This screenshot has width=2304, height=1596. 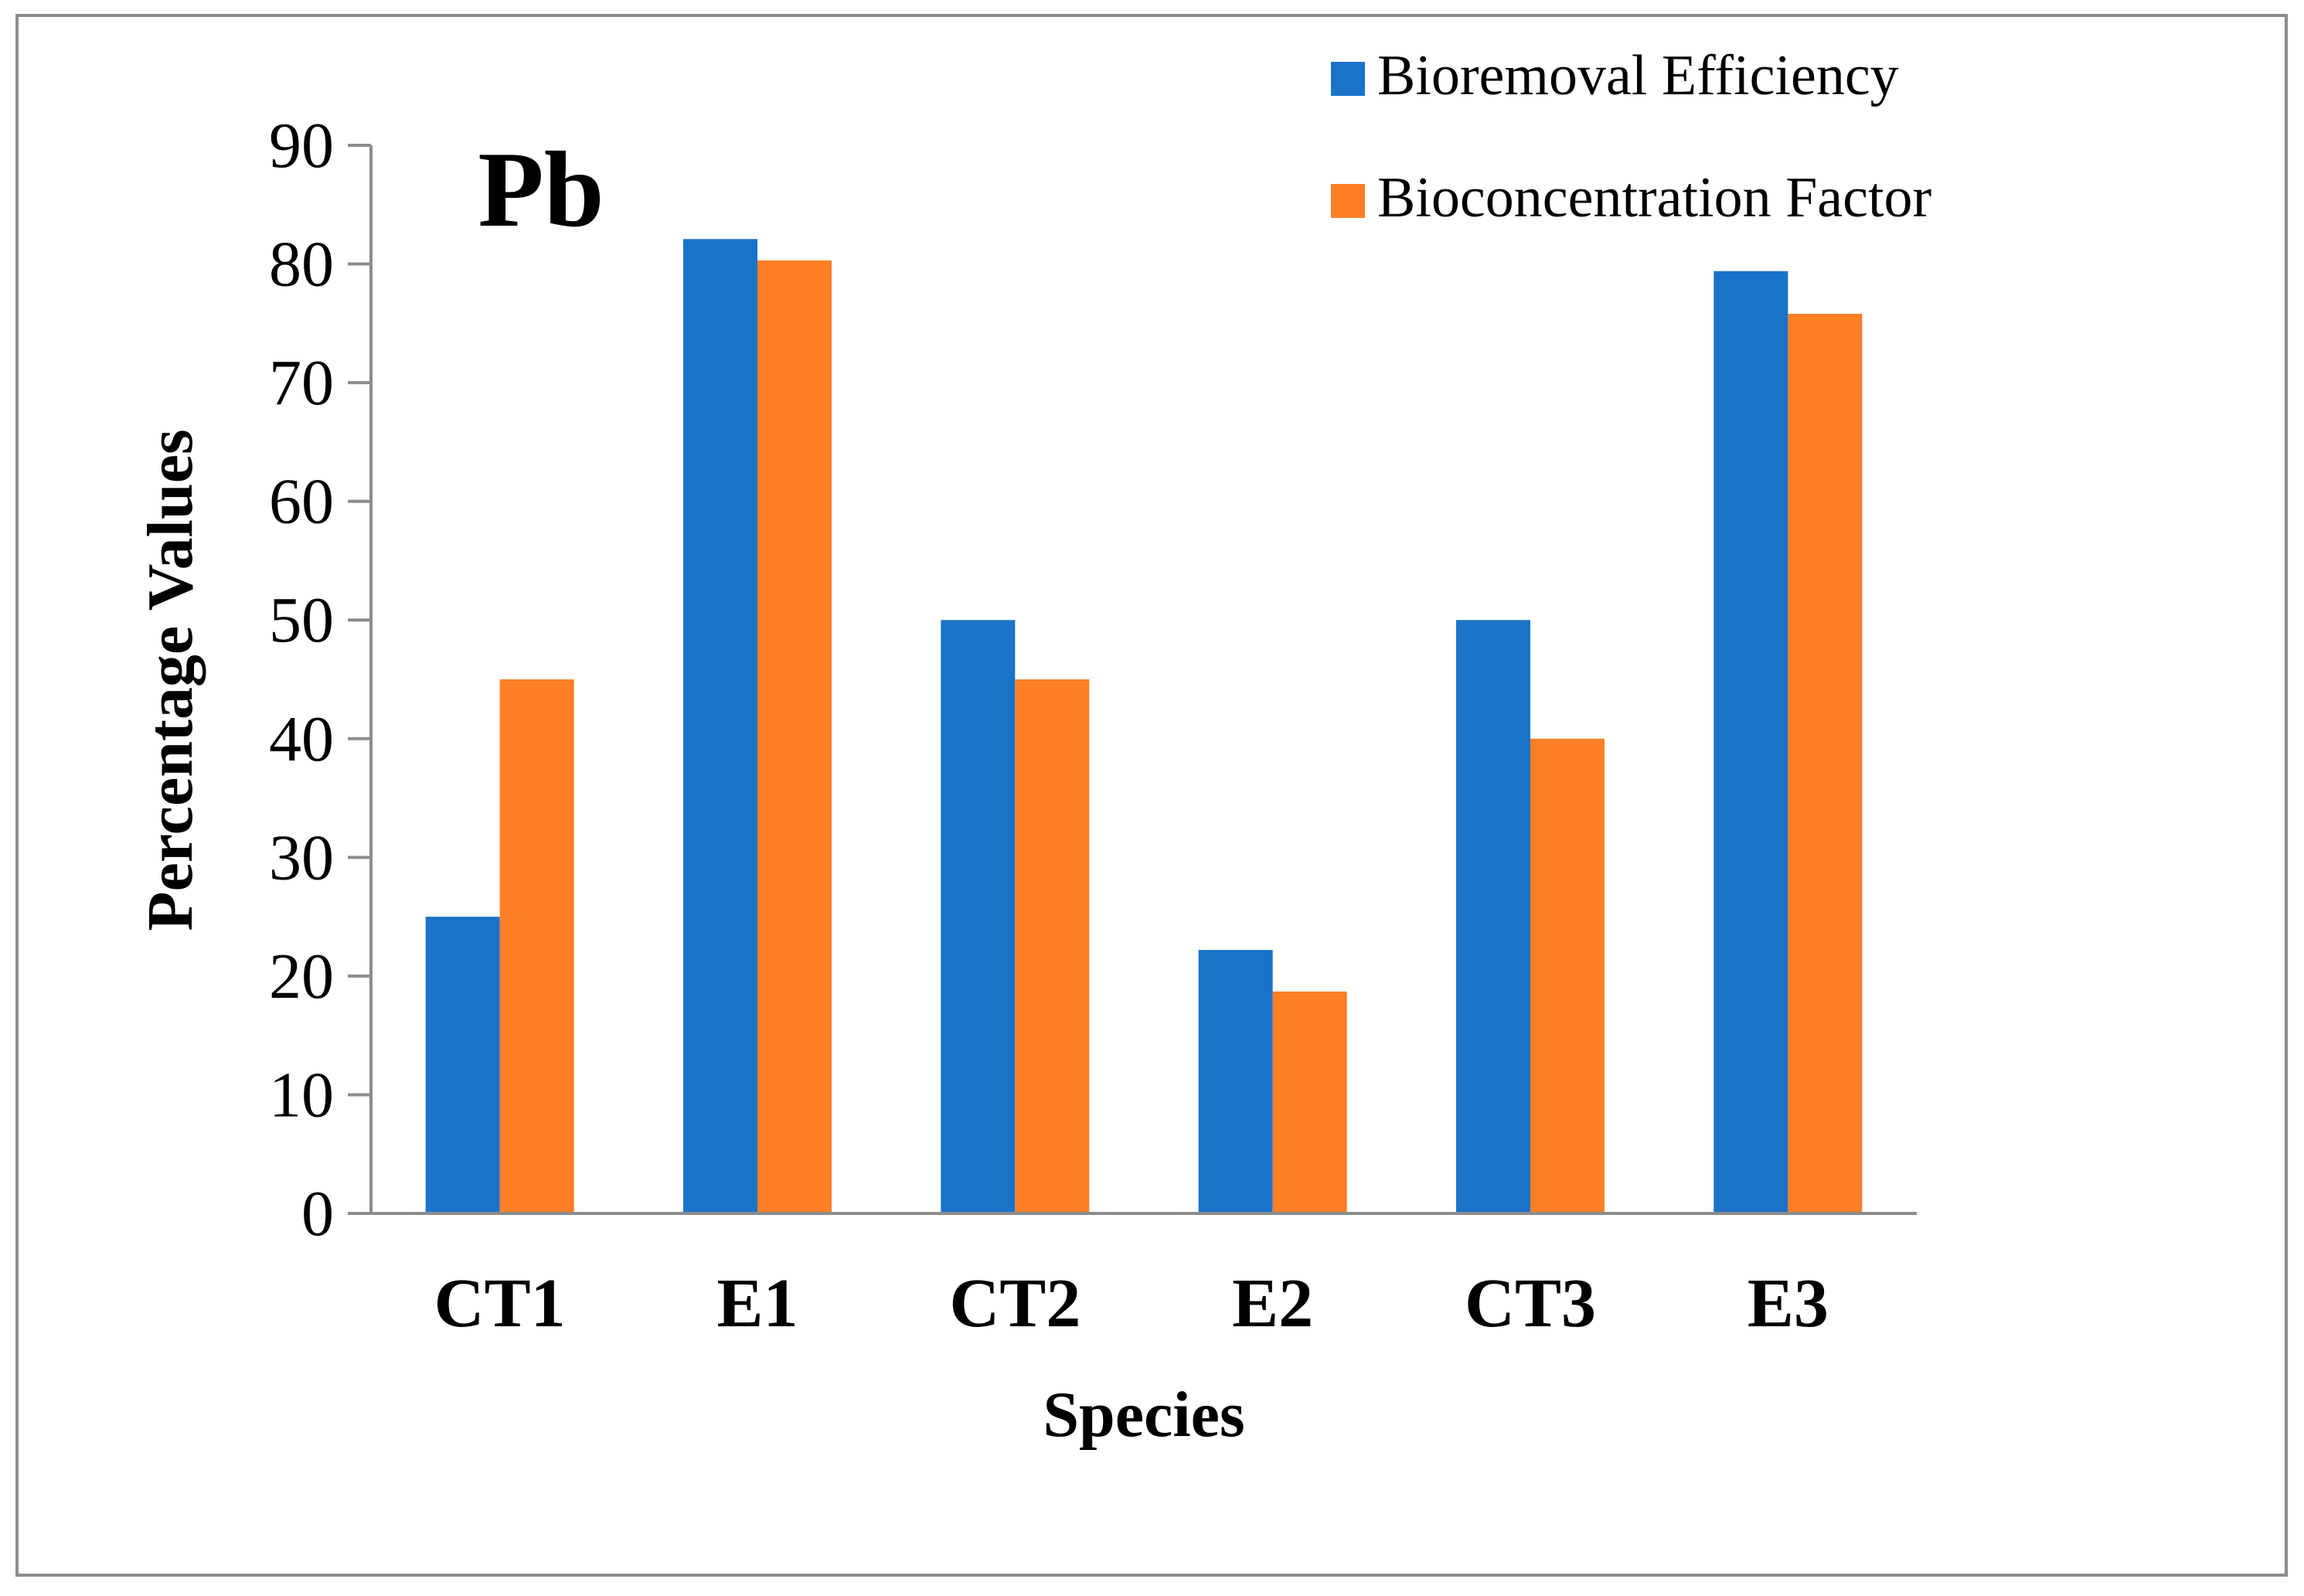 What do you see at coordinates (318, 1214) in the screenshot?
I see `y-tick-label: 0` at bounding box center [318, 1214].